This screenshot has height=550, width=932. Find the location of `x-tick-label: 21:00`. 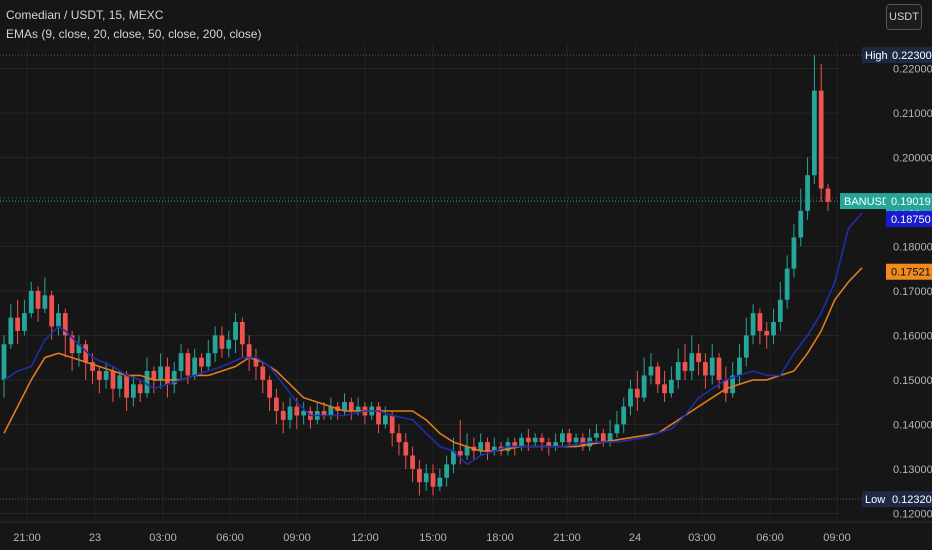

x-tick-label: 21:00 is located at coordinates (567, 538).